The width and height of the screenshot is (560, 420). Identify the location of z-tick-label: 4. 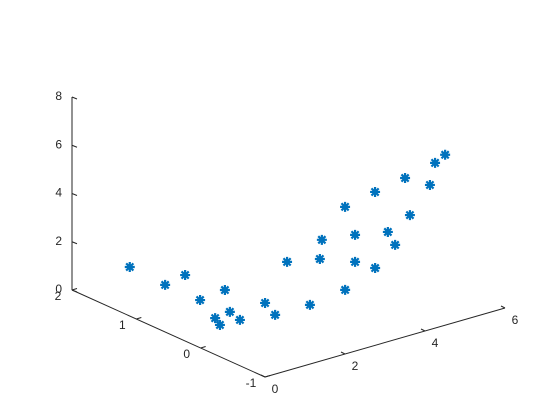
(58, 193).